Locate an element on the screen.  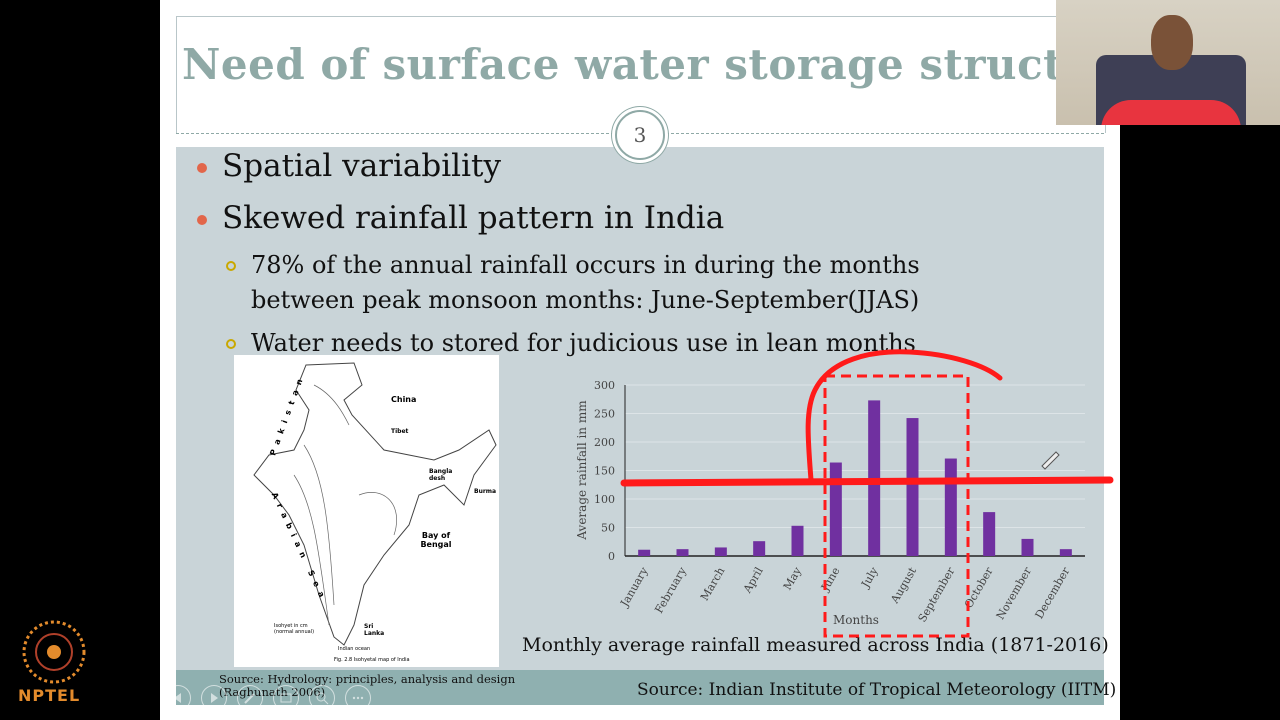
bullet-skewed: Skewed rainfall pattern in India is located at coordinates (473, 218).